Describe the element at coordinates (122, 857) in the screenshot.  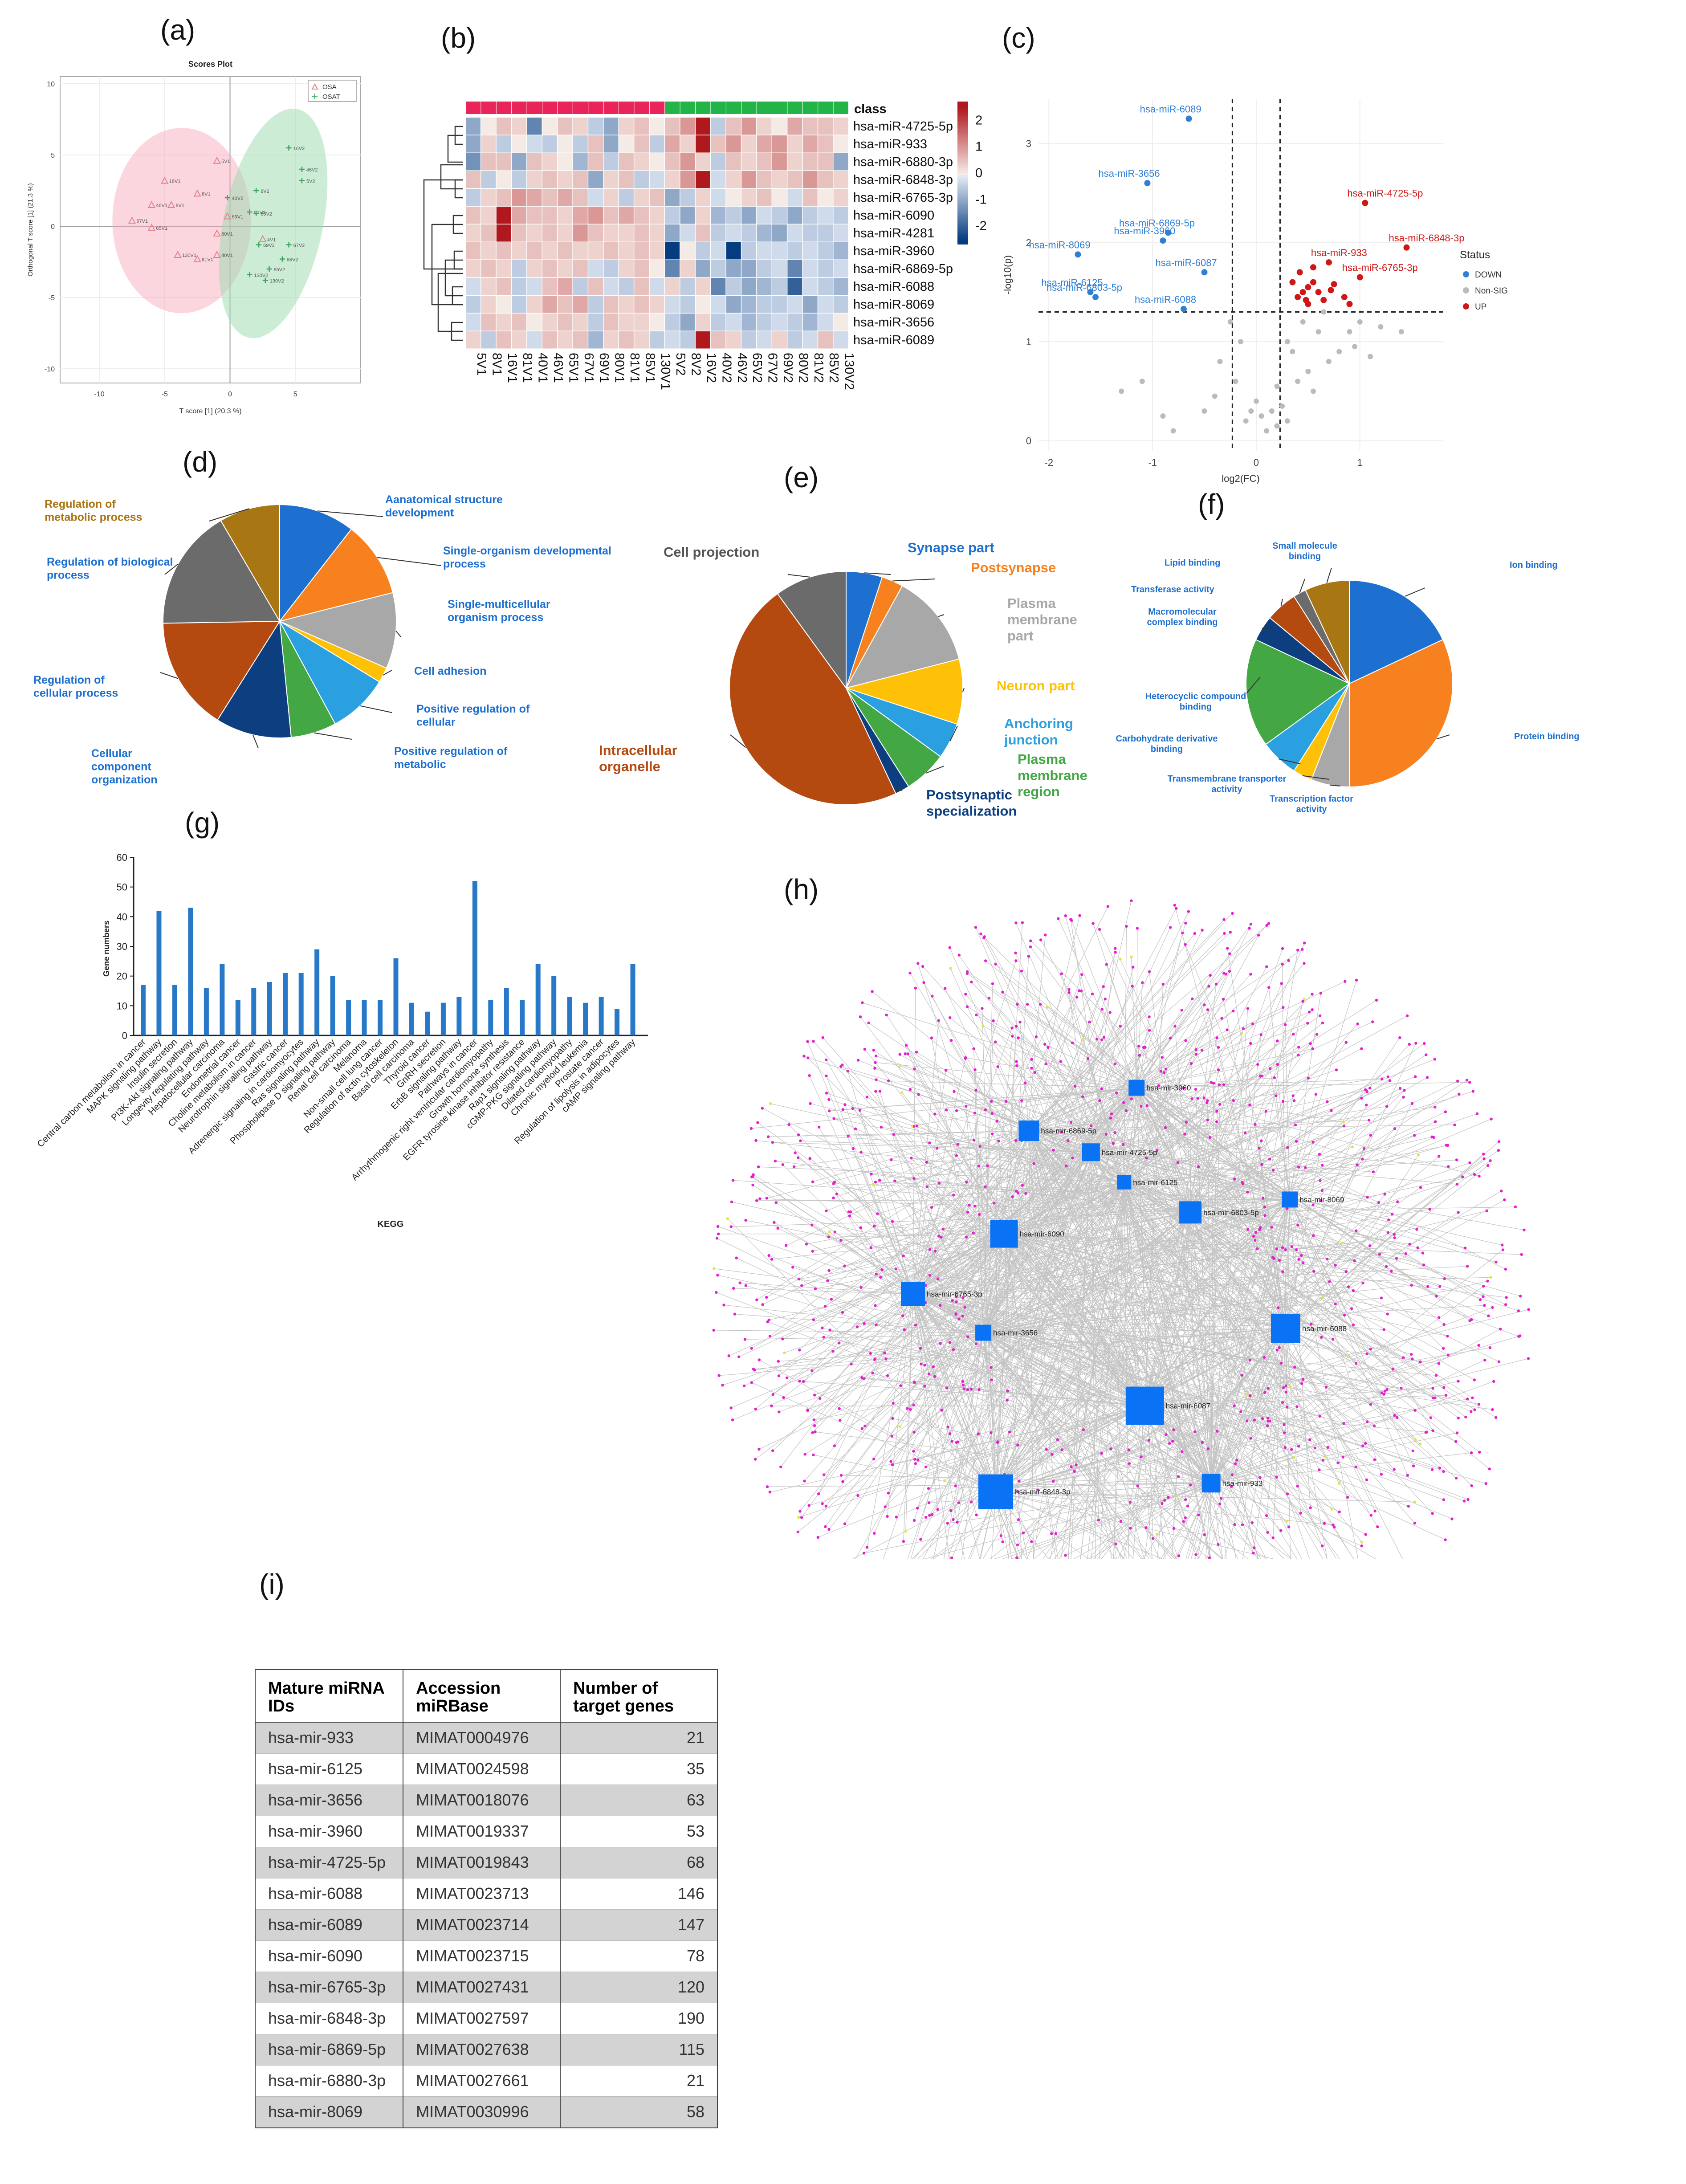
I see `y-tick-label: 60` at that location.